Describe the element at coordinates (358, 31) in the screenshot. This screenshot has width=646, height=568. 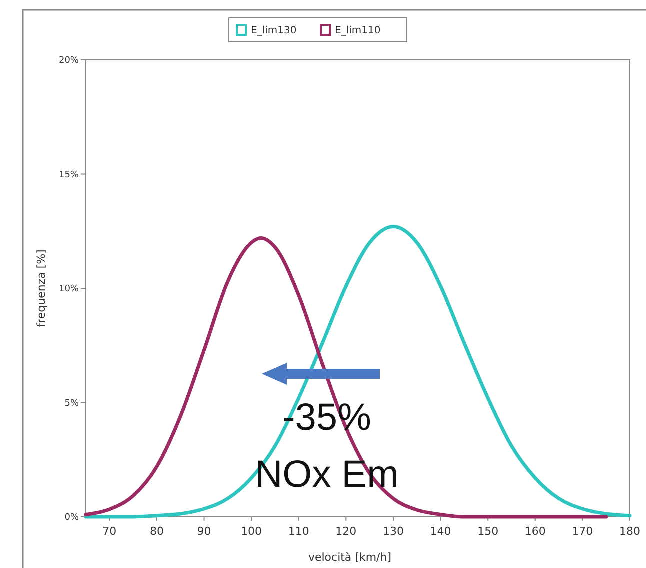
I see `legend-label: E_lim110` at that location.